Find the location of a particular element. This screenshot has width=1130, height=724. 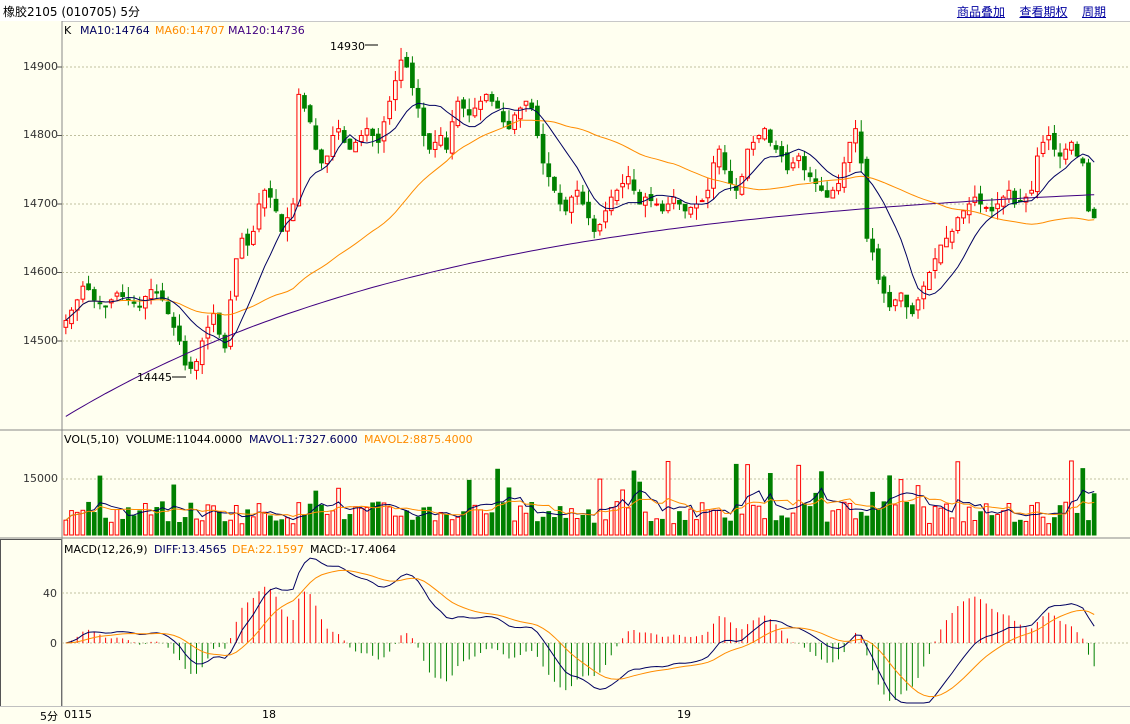

period-link: 周期 is located at coordinates (1093, 12).